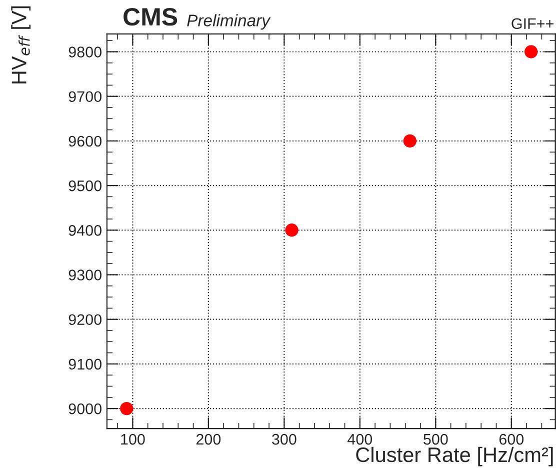  What do you see at coordinates (511, 439) in the screenshot?
I see `x-tick-label: 600` at bounding box center [511, 439].